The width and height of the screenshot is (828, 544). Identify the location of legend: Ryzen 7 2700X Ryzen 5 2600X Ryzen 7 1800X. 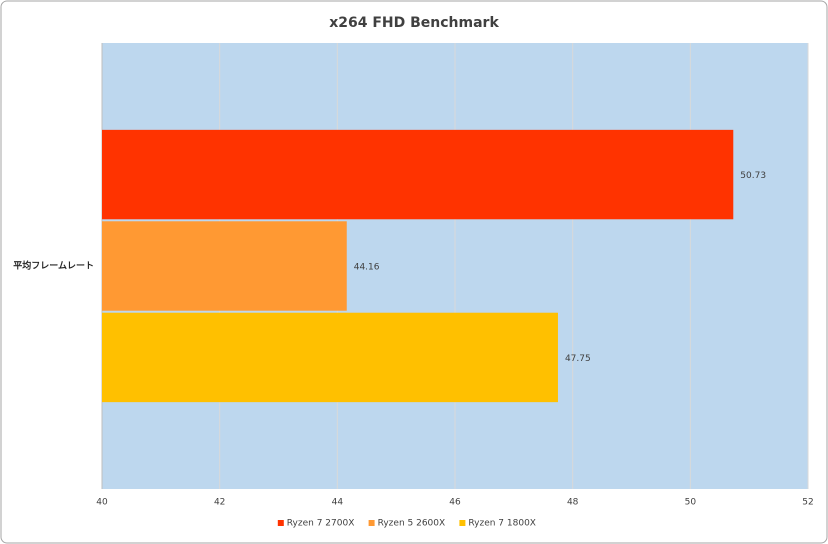
(406, 524).